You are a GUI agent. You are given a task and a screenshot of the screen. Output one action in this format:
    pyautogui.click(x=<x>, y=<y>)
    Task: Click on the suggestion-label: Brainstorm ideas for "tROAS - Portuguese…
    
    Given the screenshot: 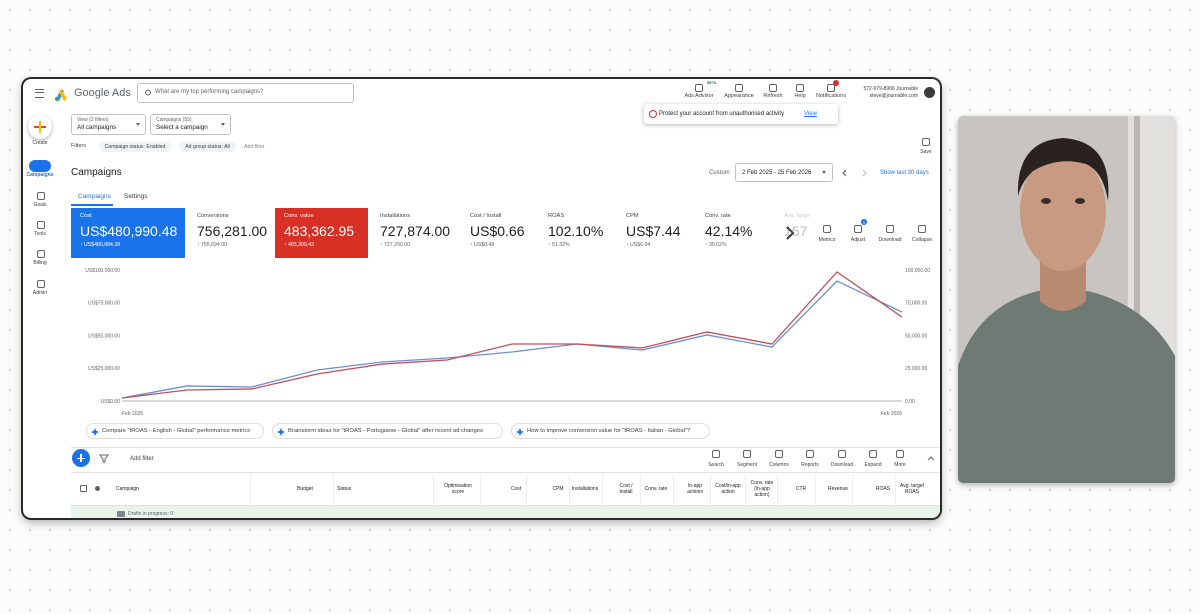 What is the action you would take?
    pyautogui.click(x=385, y=431)
    